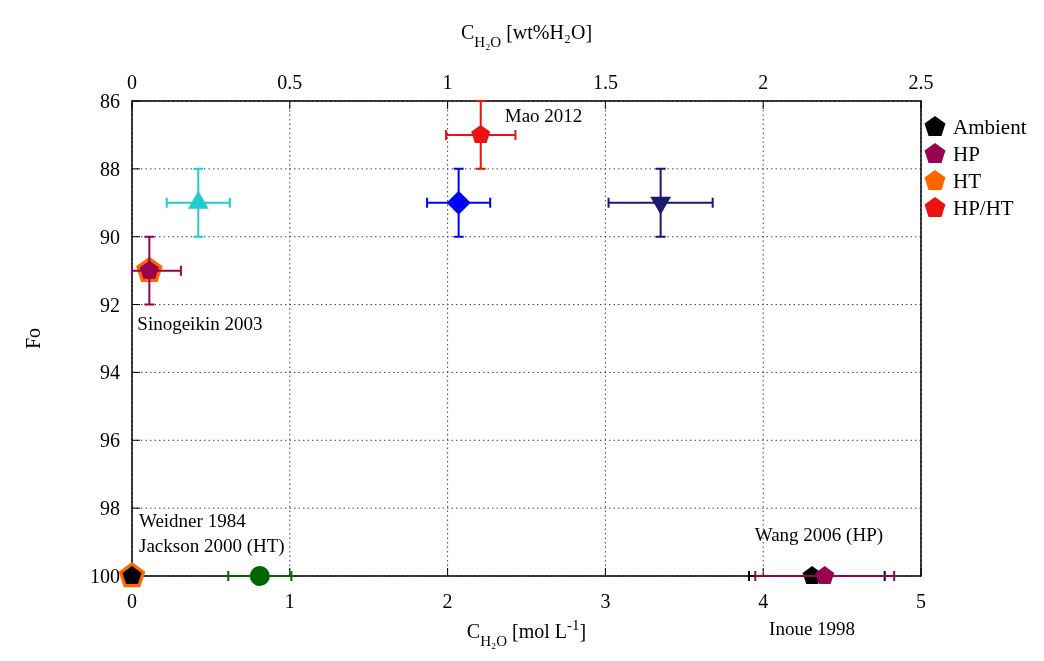 The image size is (1044, 661). I want to click on legend-label: HT, so click(967, 181).